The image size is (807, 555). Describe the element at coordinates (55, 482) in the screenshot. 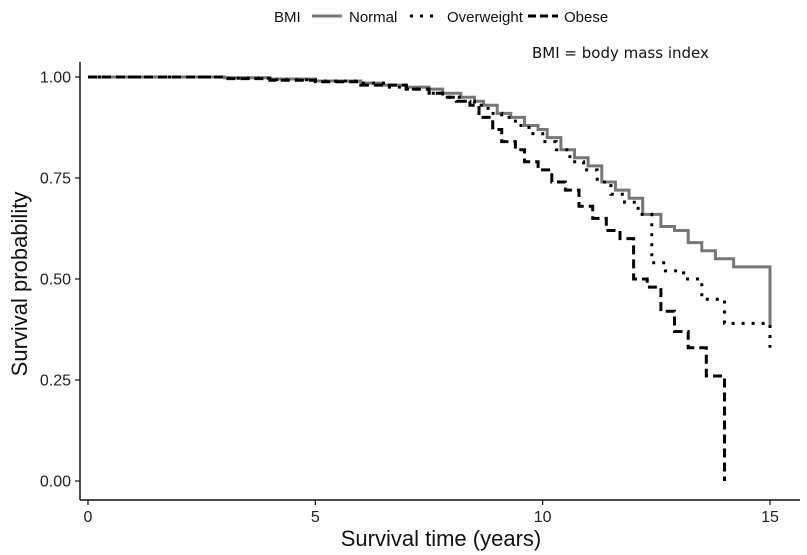

I see `y-tick-label: 0.00` at that location.